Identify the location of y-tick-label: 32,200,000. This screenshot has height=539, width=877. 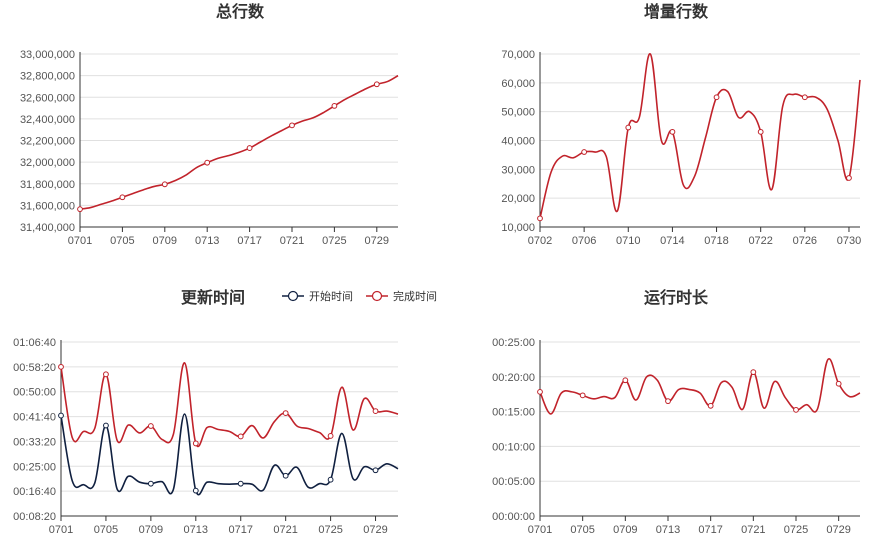
(47, 142).